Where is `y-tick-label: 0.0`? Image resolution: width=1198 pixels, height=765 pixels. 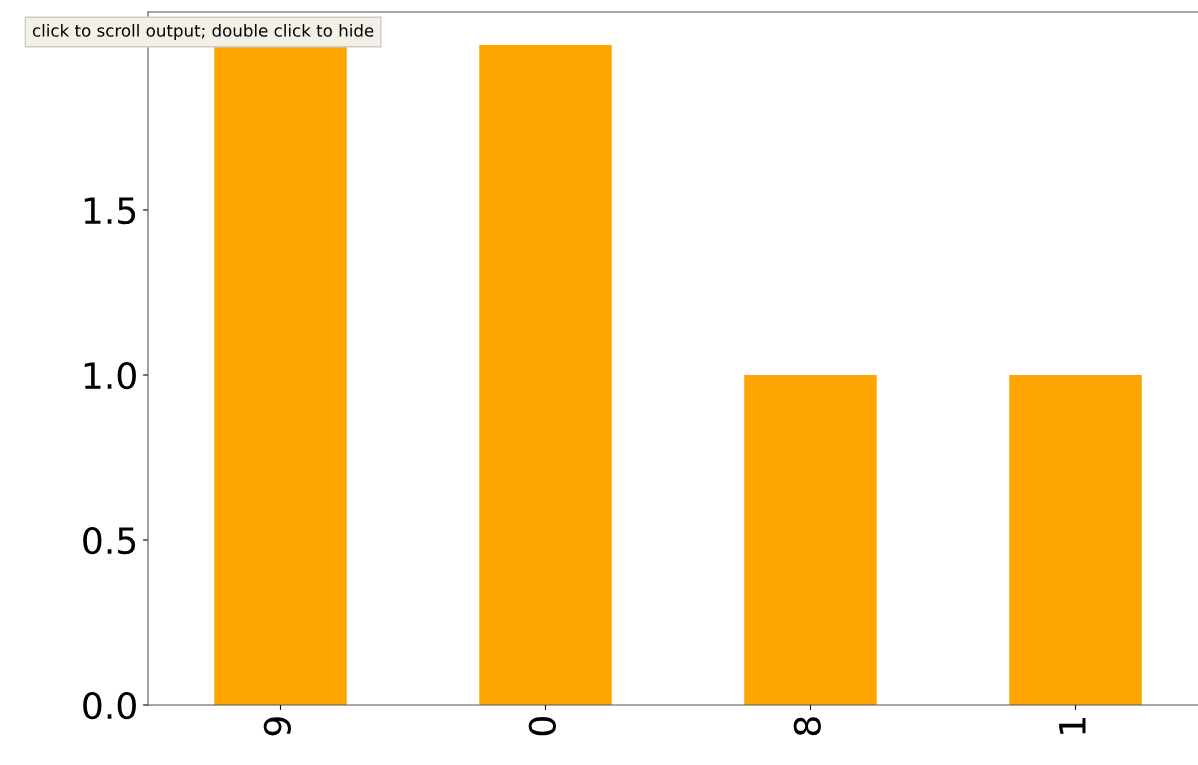
y-tick-label: 0.0 is located at coordinates (109, 705).